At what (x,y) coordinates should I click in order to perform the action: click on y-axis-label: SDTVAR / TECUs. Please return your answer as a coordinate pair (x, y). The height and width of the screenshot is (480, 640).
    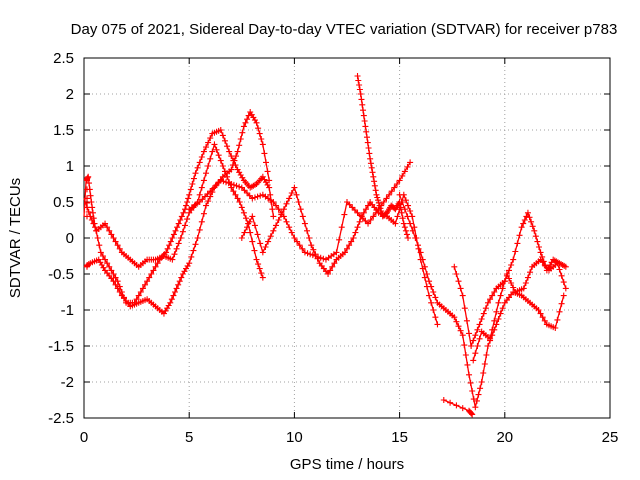
    Looking at the image, I should click on (15, 238).